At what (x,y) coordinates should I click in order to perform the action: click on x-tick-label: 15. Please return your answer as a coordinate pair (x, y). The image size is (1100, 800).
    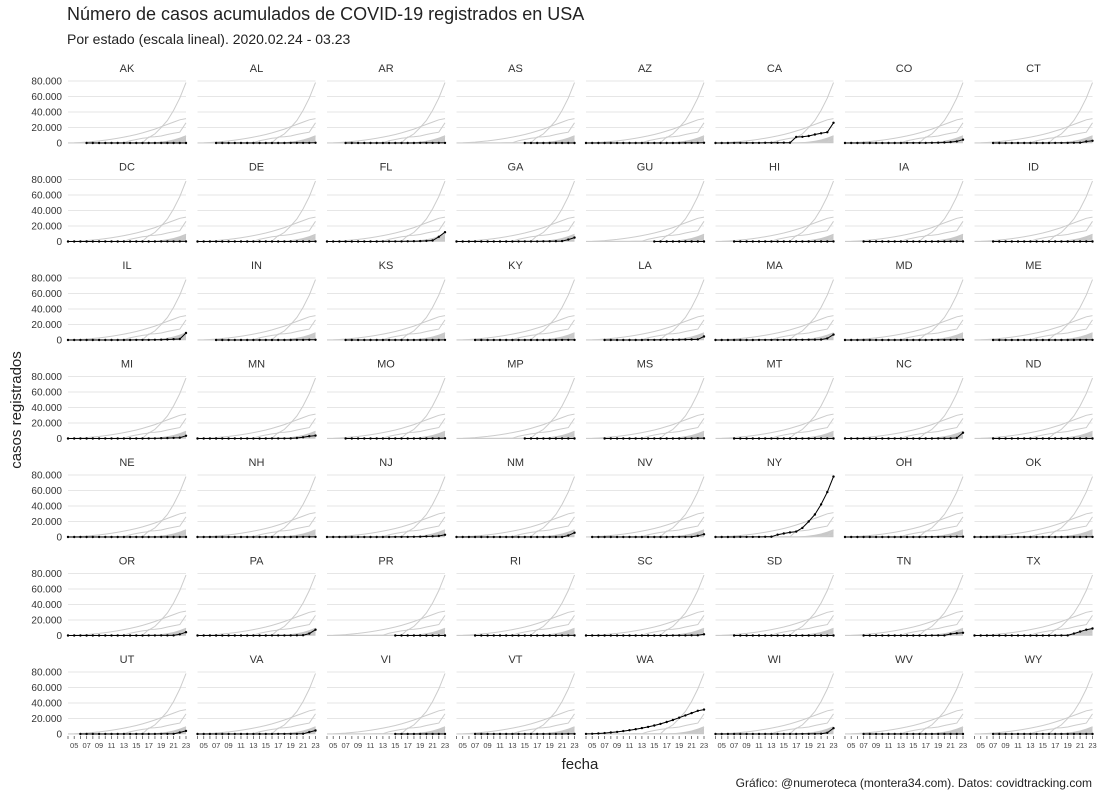
    Looking at the image, I should click on (913, 745).